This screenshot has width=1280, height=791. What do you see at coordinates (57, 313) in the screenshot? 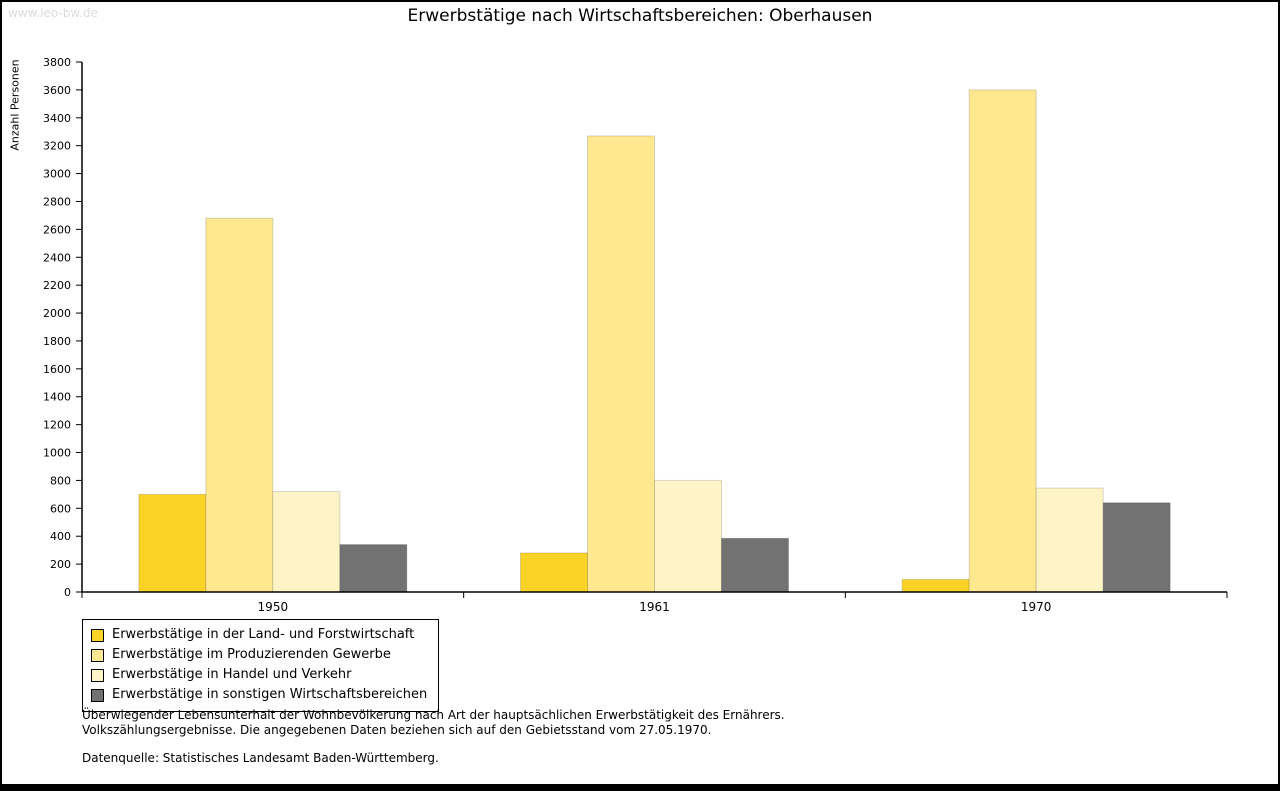
I see `y-tick-label: 2000` at bounding box center [57, 313].